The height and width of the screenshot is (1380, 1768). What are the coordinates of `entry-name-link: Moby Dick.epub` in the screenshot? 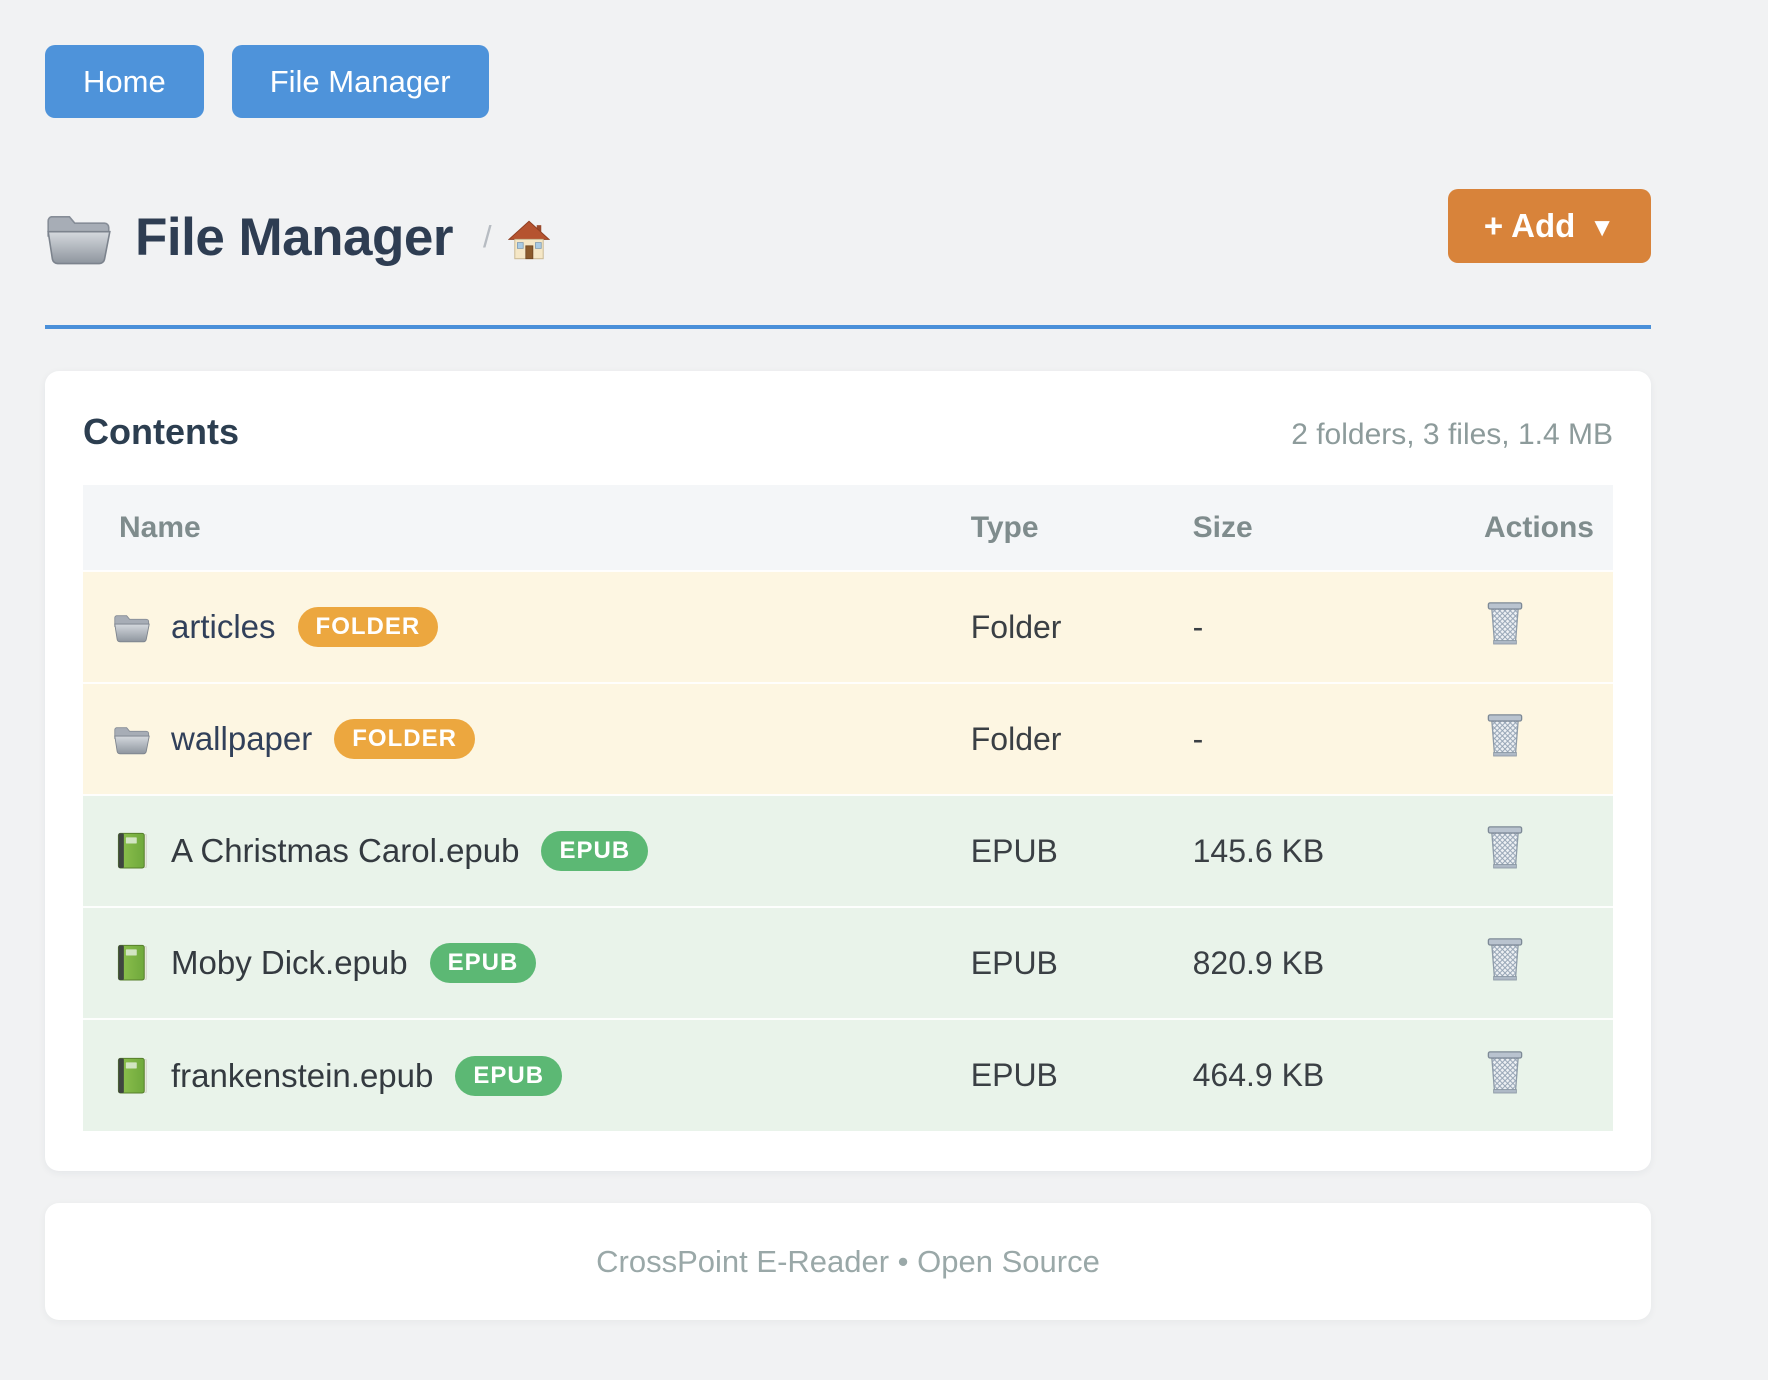 It's located at (289, 962).